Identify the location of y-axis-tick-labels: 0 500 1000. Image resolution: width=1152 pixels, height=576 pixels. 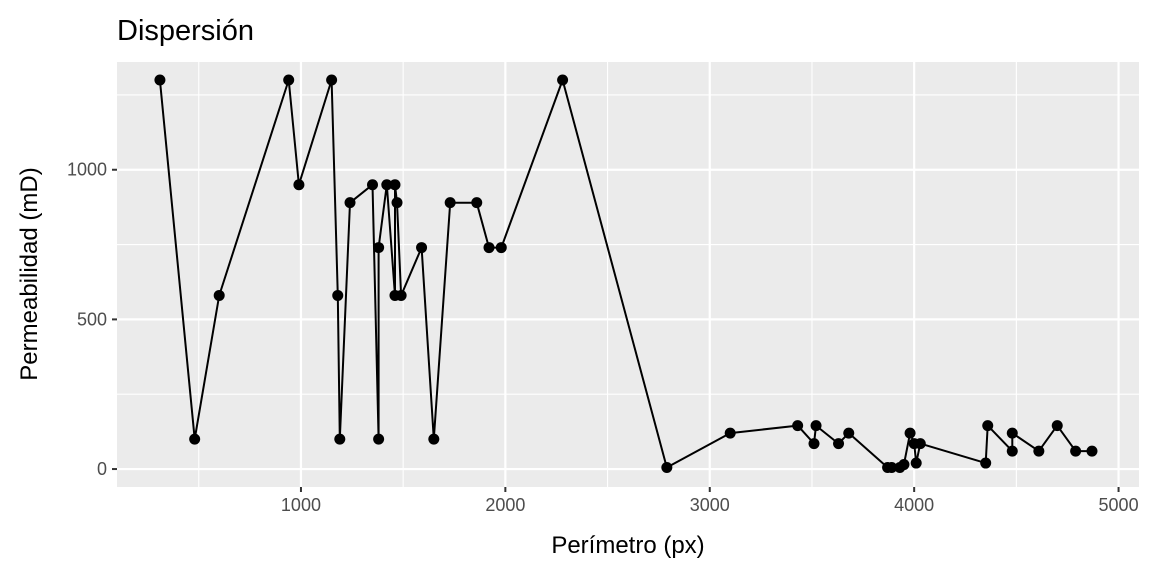
(87, 319).